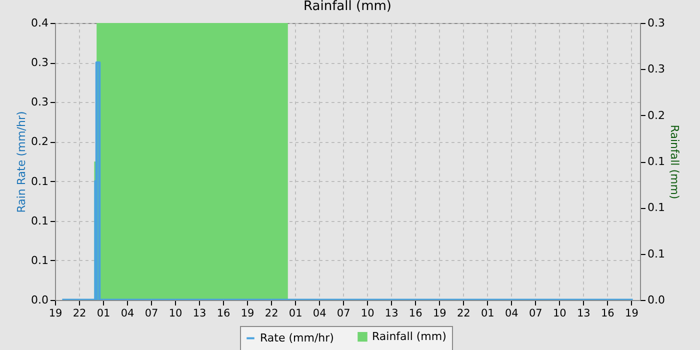  I want to click on y-tick-label: 0.0, so click(39, 300).